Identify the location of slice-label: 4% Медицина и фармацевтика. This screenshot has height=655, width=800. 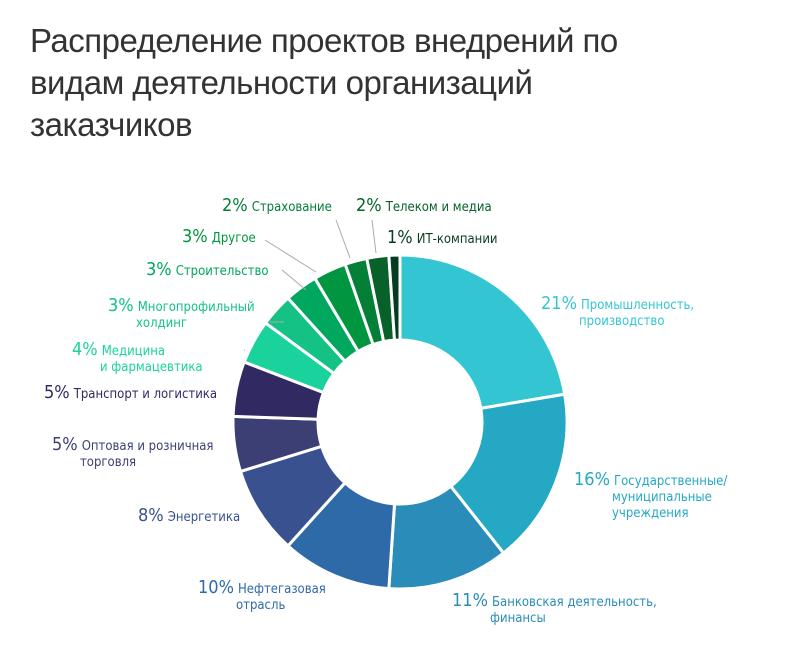
(137, 357).